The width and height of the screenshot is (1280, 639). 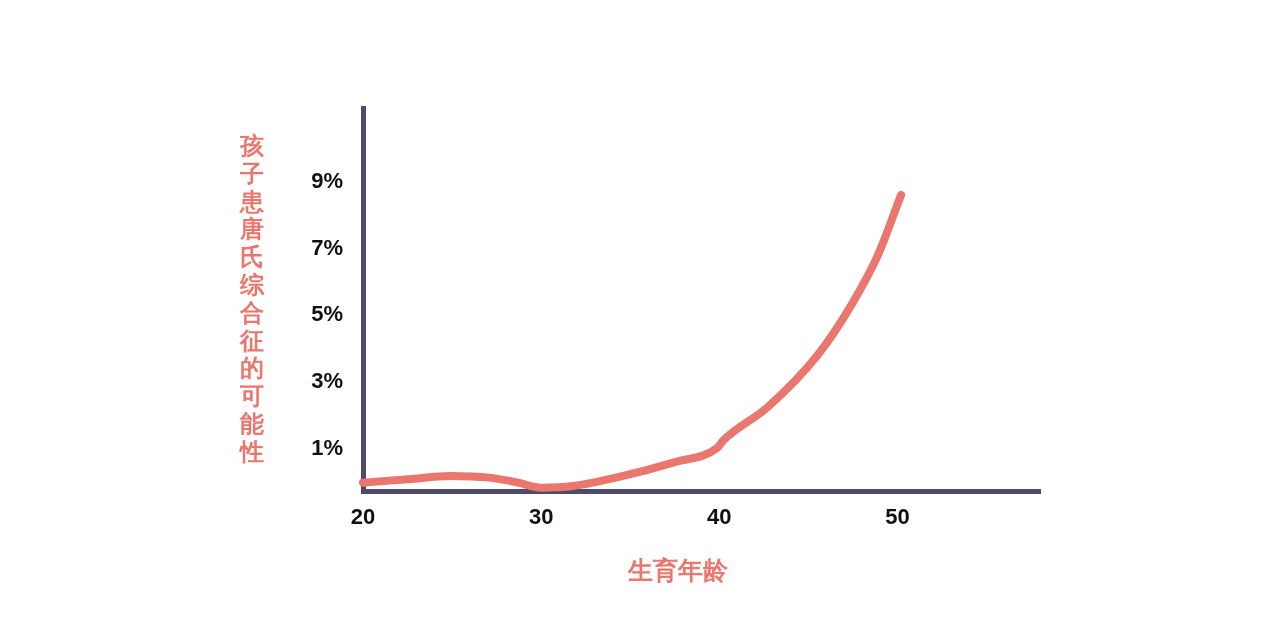 What do you see at coordinates (327, 314) in the screenshot?
I see `y-tick-label: 5%` at bounding box center [327, 314].